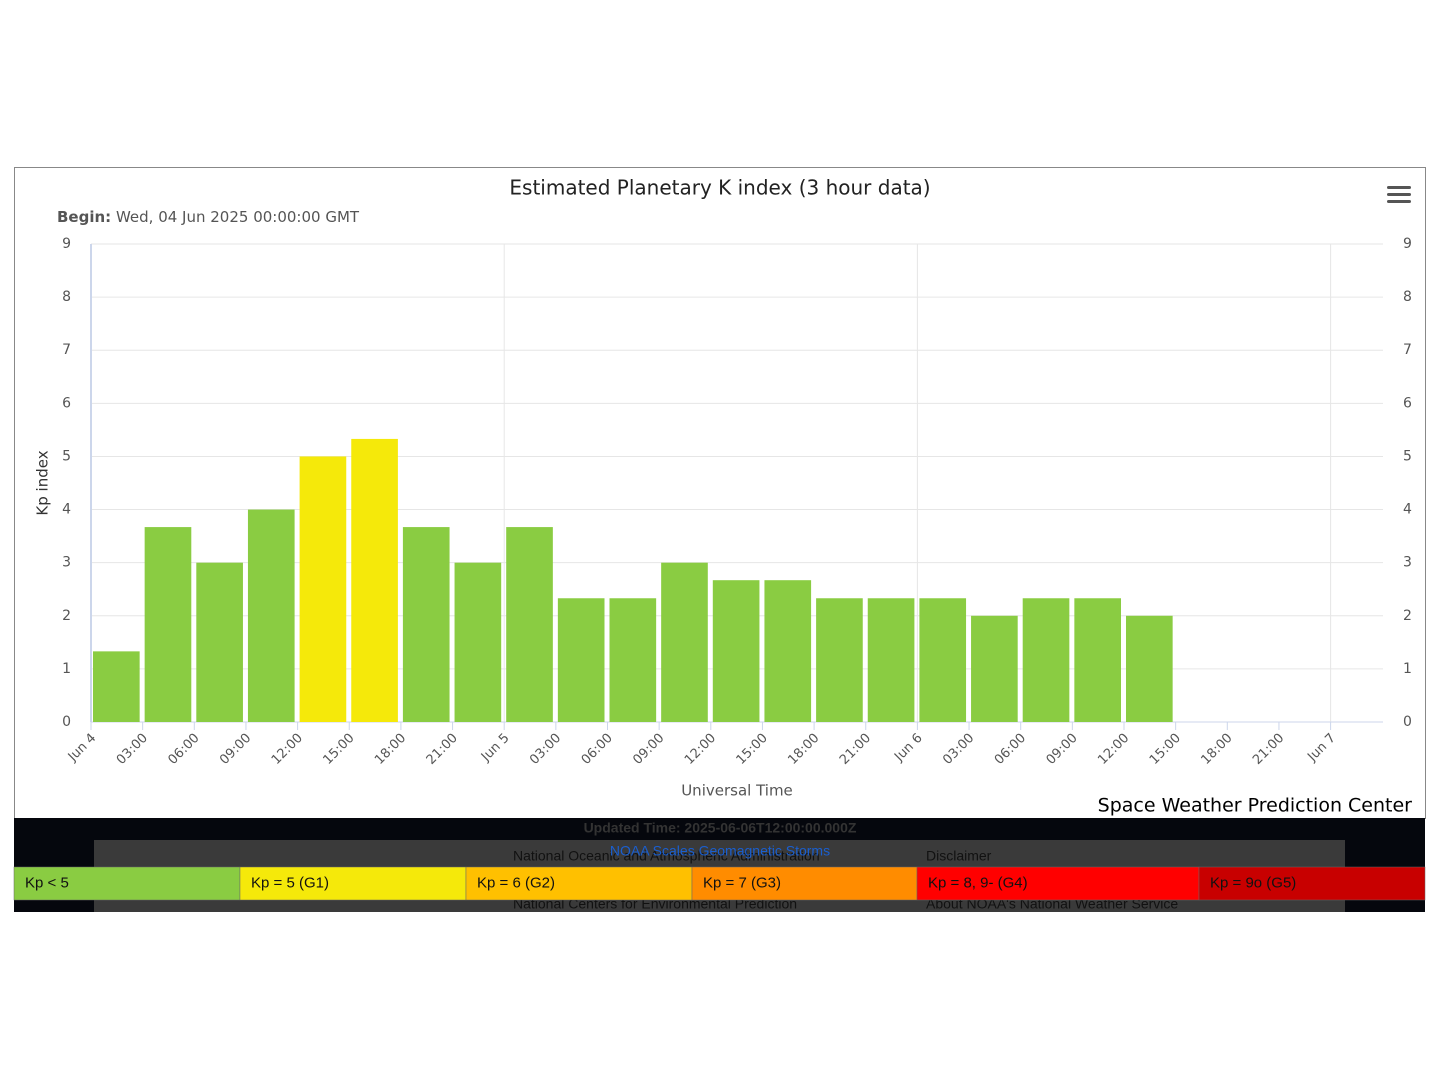 The image size is (1440, 1084). I want to click on y-axis-label: Kp index, so click(43, 482).